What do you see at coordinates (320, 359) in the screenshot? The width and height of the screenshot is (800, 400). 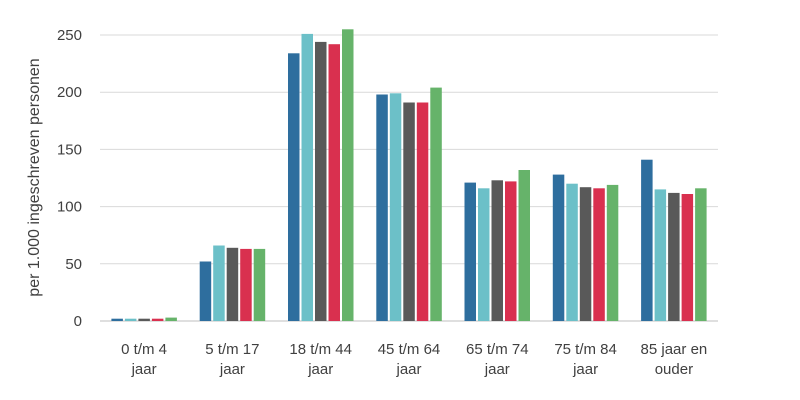 I see `x-tick-label: 18 t/m 44 jaar` at bounding box center [320, 359].